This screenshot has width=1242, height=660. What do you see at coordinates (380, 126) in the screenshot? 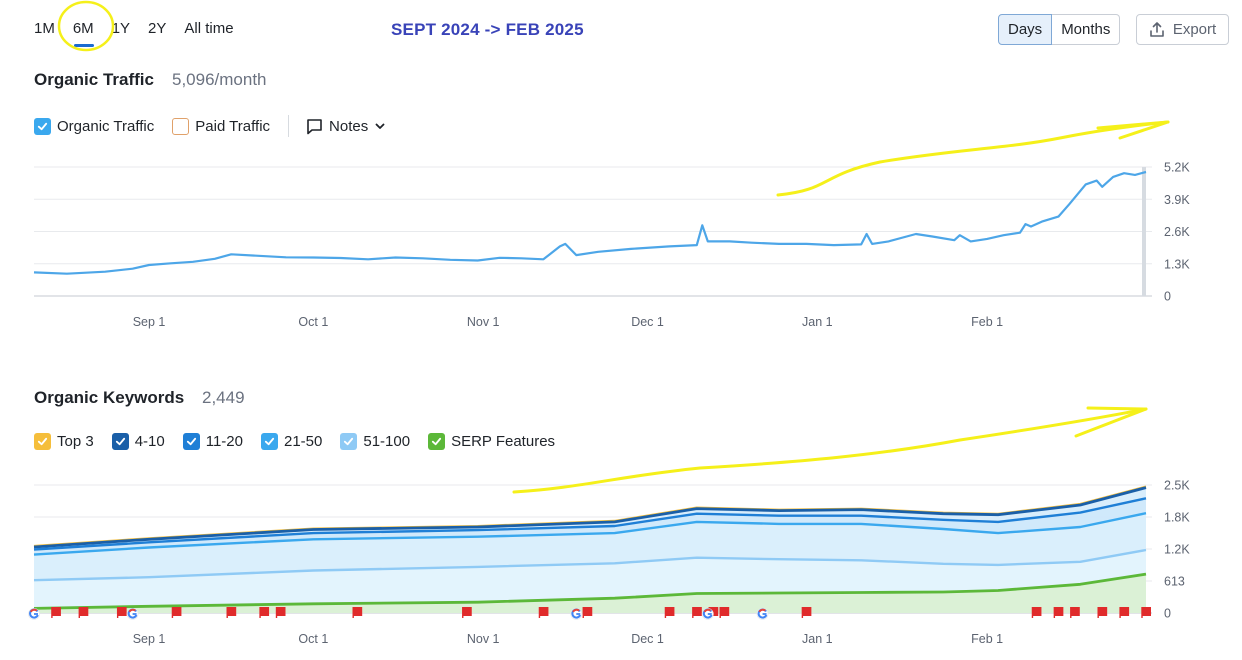
I see `chevron-down-icon` at bounding box center [380, 126].